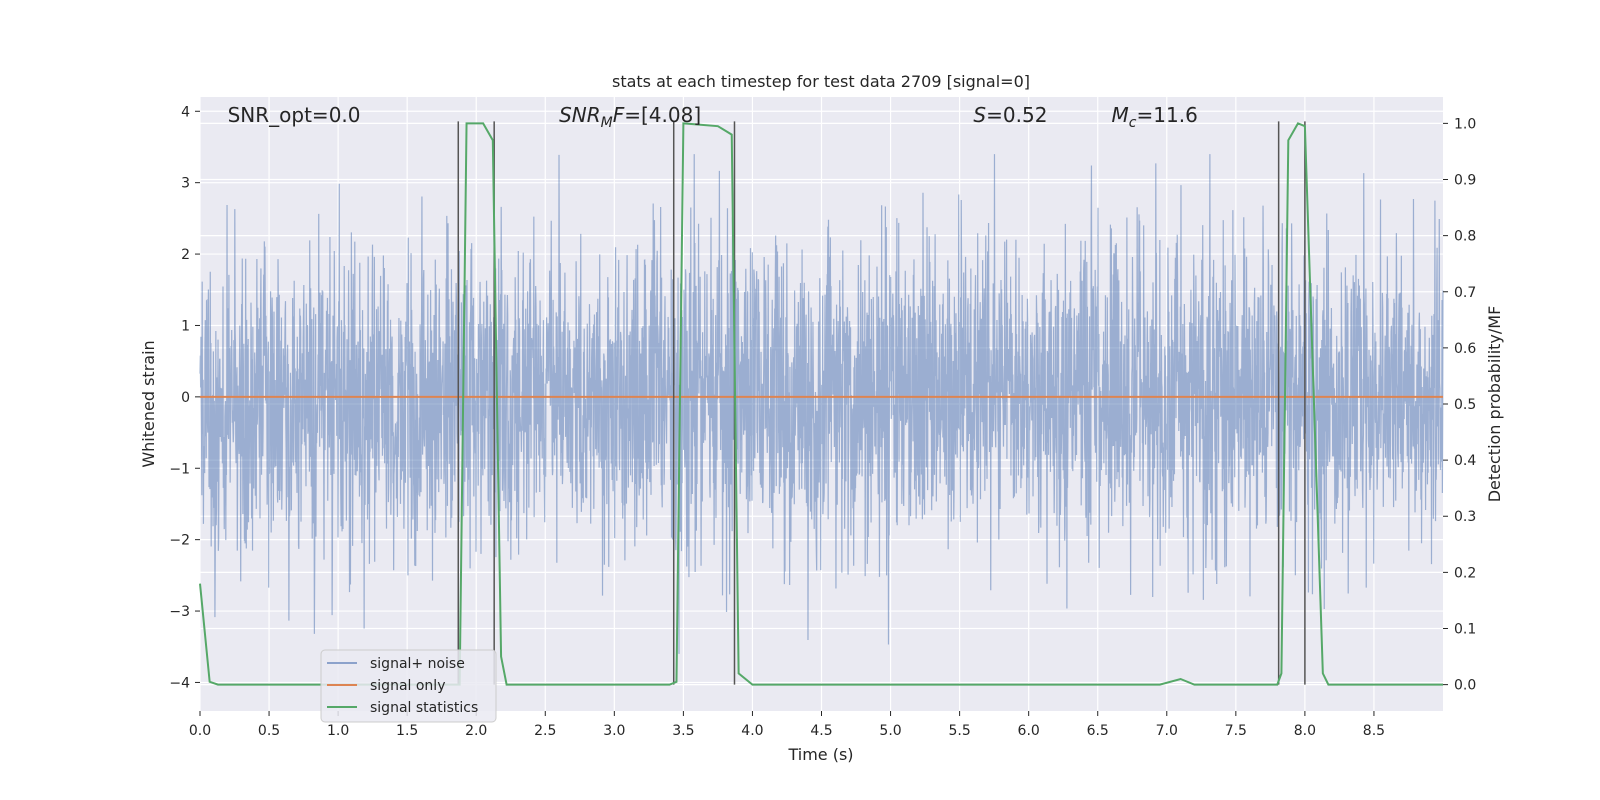  I want to click on y-tick-label-0: −4, so click(179, 683).